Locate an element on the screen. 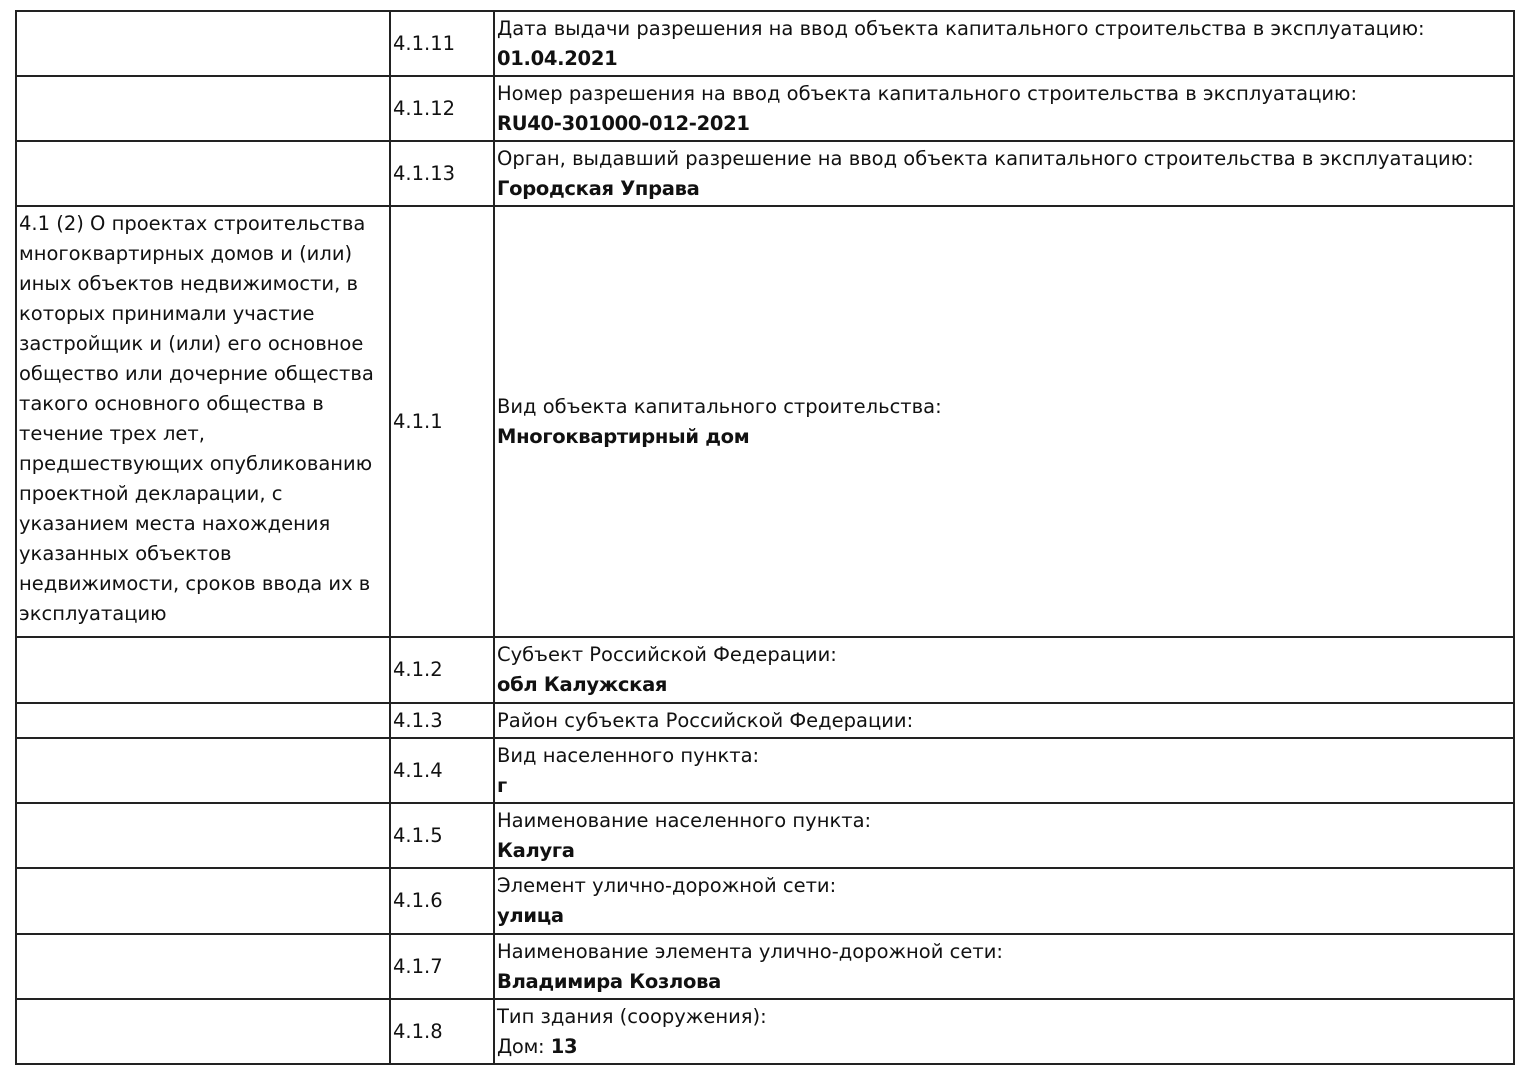 The height and width of the screenshot is (1080, 1529). field-label: Субъект Российской Федерации: is located at coordinates (667, 654).